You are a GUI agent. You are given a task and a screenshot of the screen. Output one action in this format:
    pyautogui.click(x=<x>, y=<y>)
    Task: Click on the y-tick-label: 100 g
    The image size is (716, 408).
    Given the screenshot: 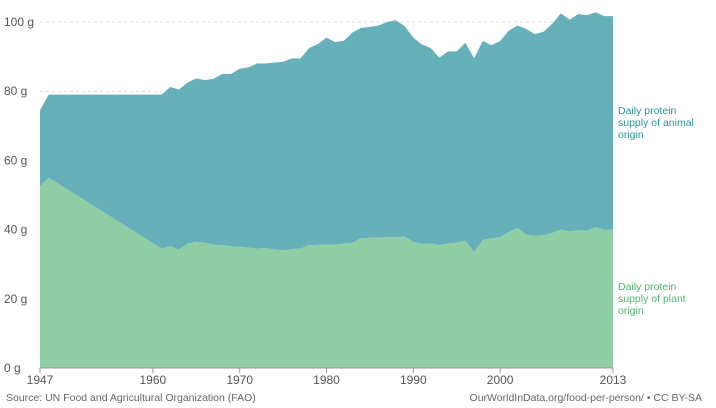 What is the action you would take?
    pyautogui.click(x=19, y=22)
    